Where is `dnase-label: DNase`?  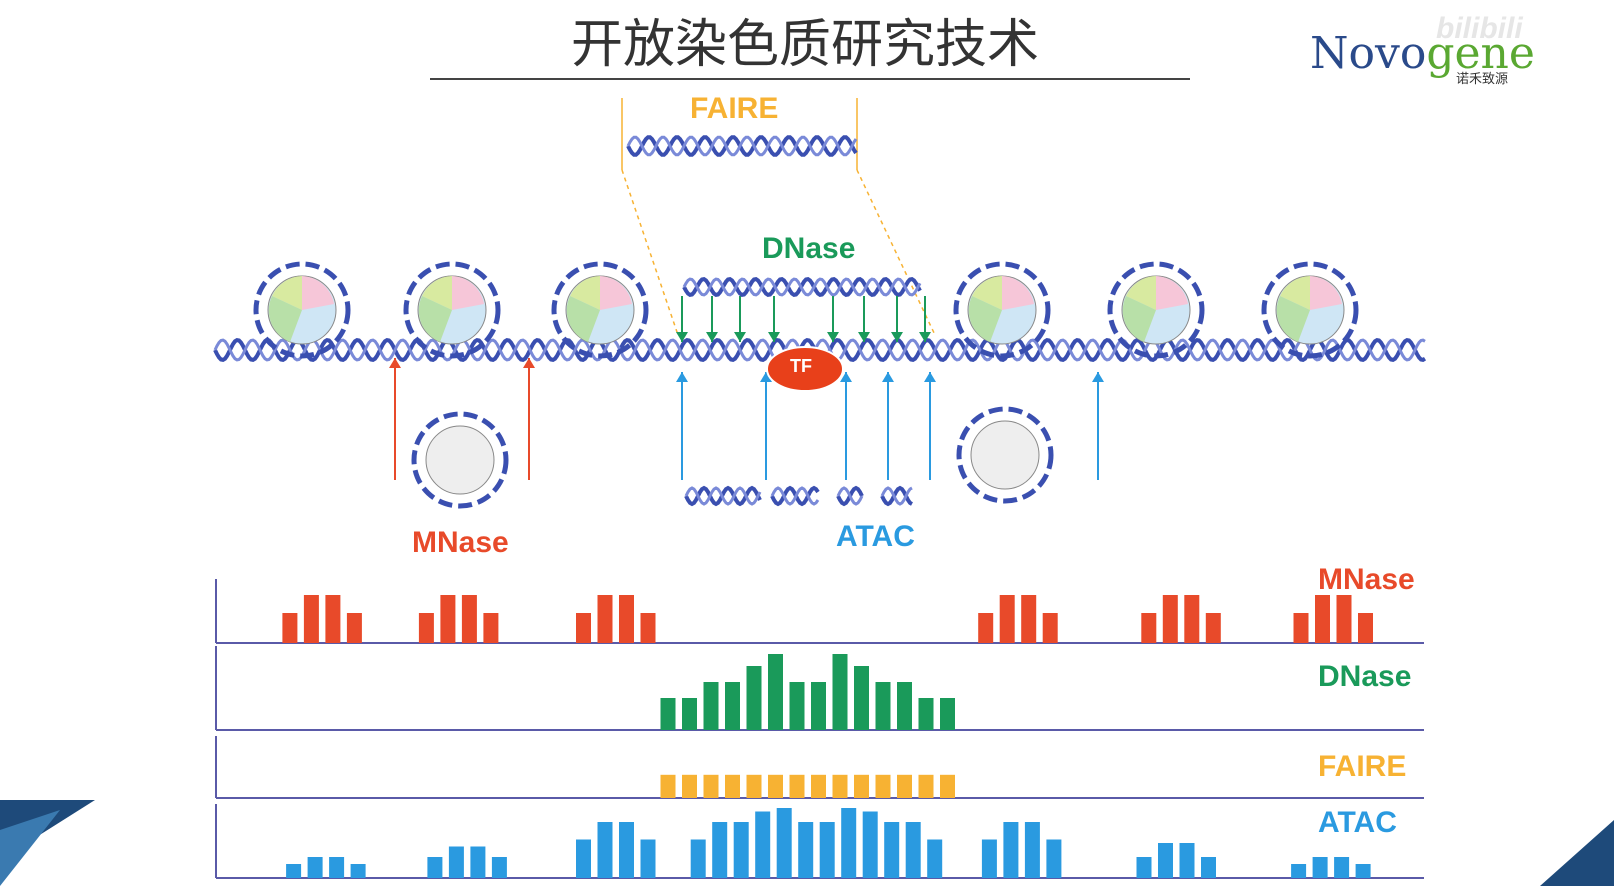 dnase-label: DNase is located at coordinates (809, 248).